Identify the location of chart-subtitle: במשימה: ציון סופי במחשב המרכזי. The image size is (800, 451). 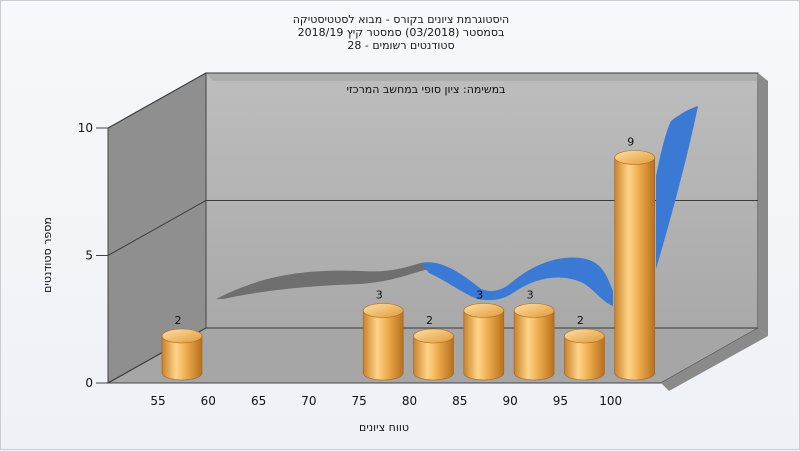
(425, 89).